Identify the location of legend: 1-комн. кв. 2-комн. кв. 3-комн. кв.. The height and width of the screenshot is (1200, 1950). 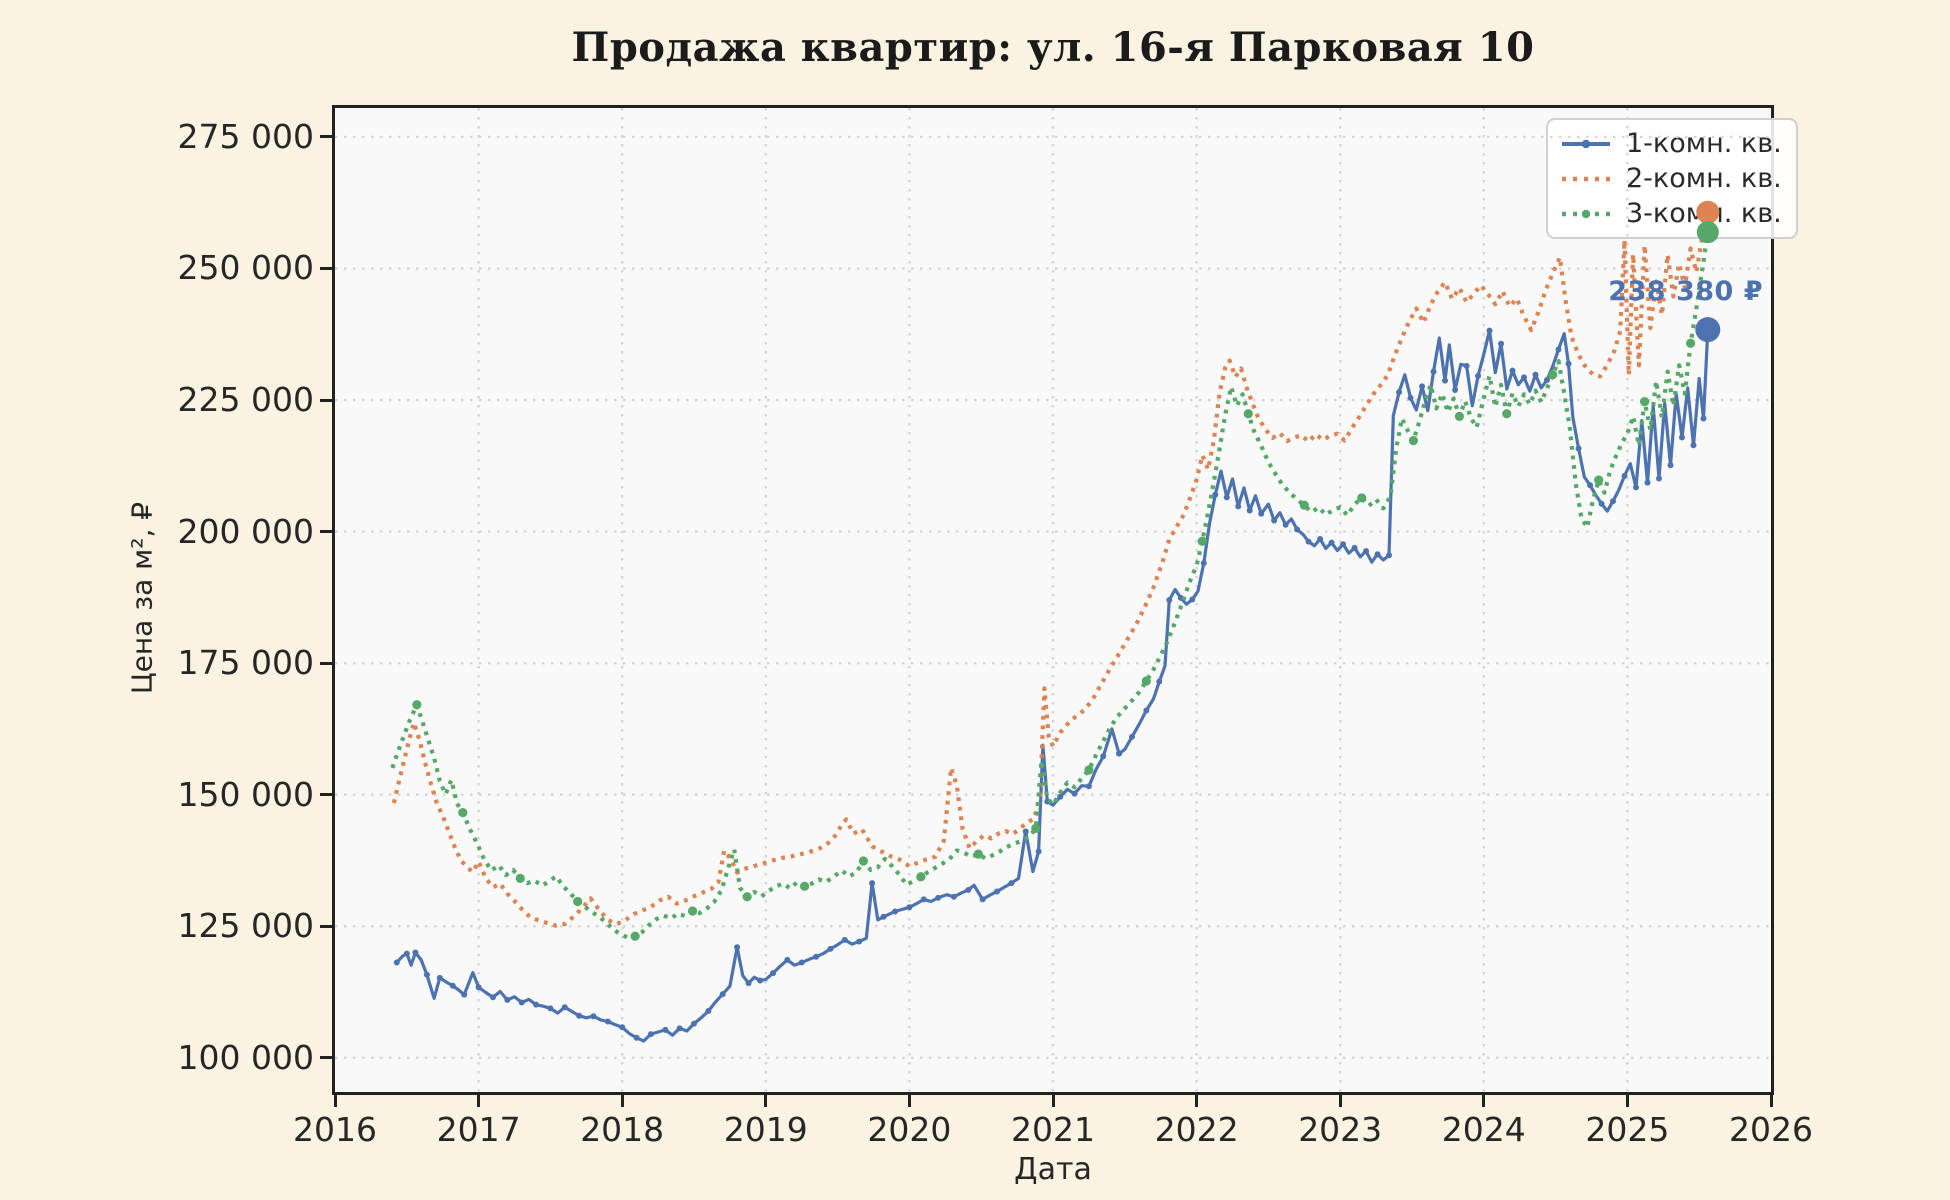
(1672, 178).